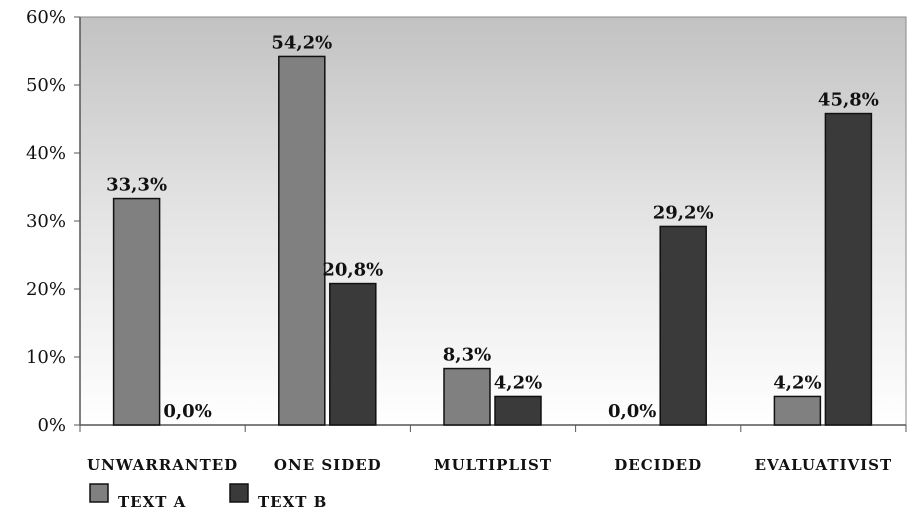 The width and height of the screenshot is (922, 513). I want to click on y-axis: 0% 10% 20% 30% 40% 50% 60%, so click(53, 221).